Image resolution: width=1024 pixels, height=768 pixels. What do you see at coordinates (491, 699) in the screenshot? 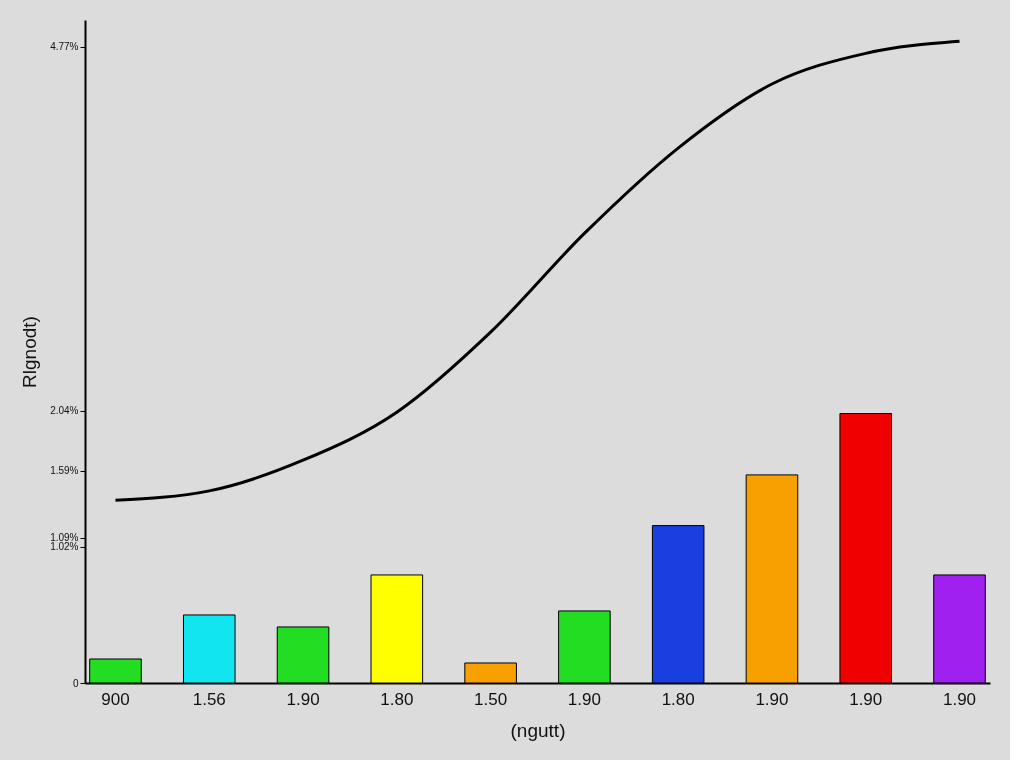
I see `x-tick-label: 1.50` at bounding box center [491, 699].